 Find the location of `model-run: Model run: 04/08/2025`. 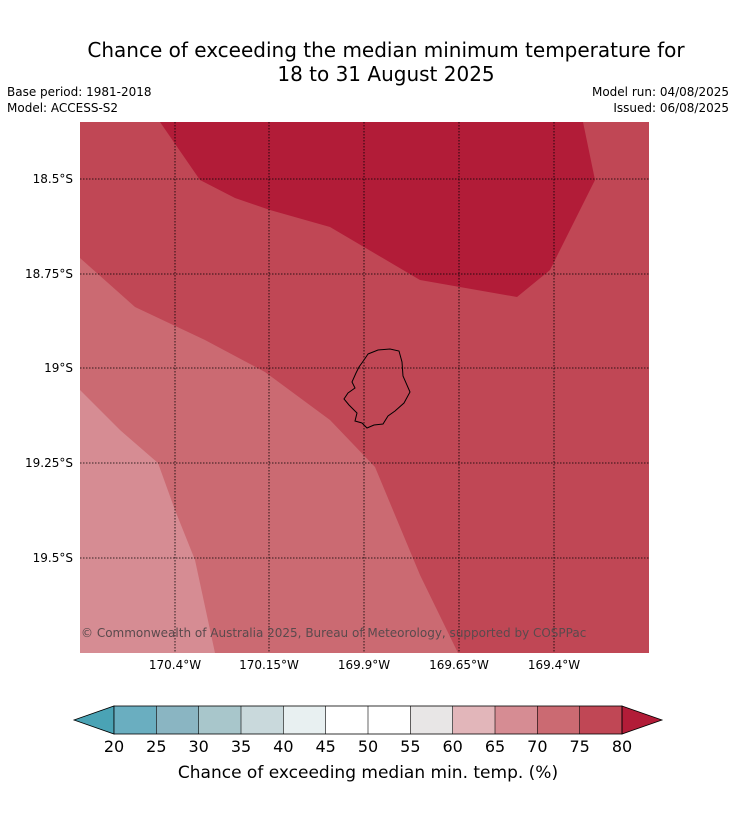

model-run: Model run: 04/08/2025 is located at coordinates (660, 92).